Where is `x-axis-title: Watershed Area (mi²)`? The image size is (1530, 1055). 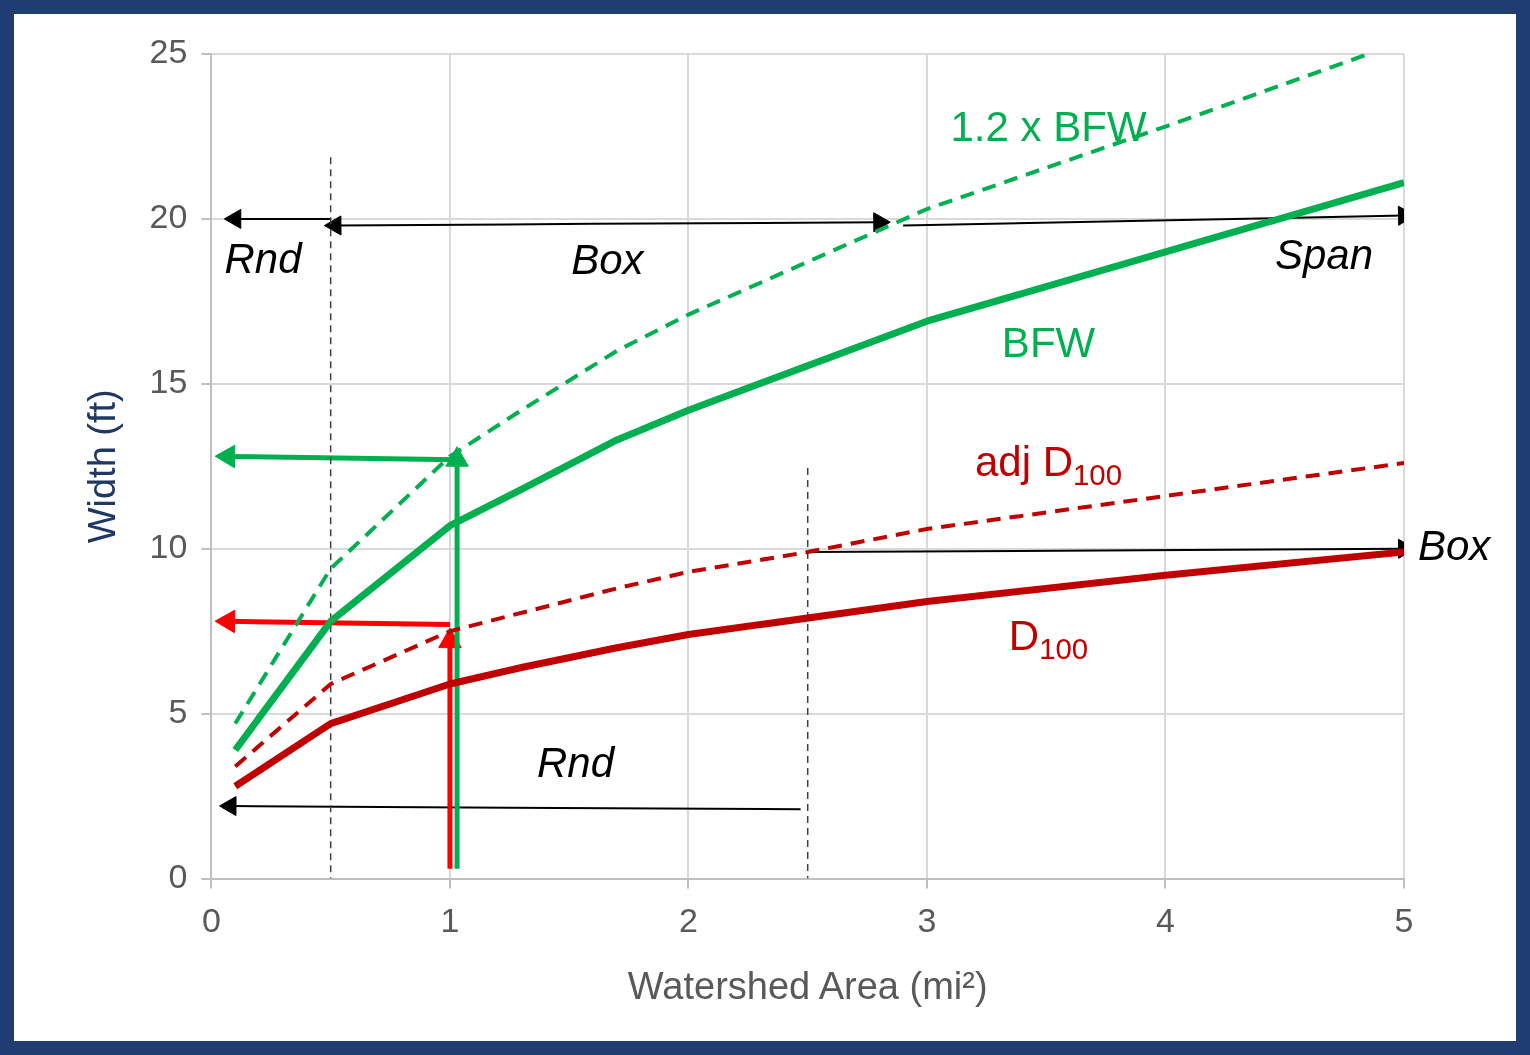 x-axis-title: Watershed Area (mi²) is located at coordinates (807, 985).